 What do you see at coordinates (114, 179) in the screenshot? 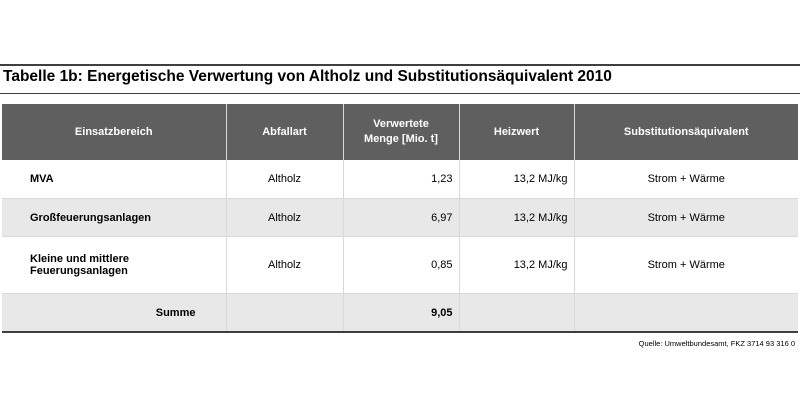
I see `cell-einsatzbereich: MVA` at bounding box center [114, 179].